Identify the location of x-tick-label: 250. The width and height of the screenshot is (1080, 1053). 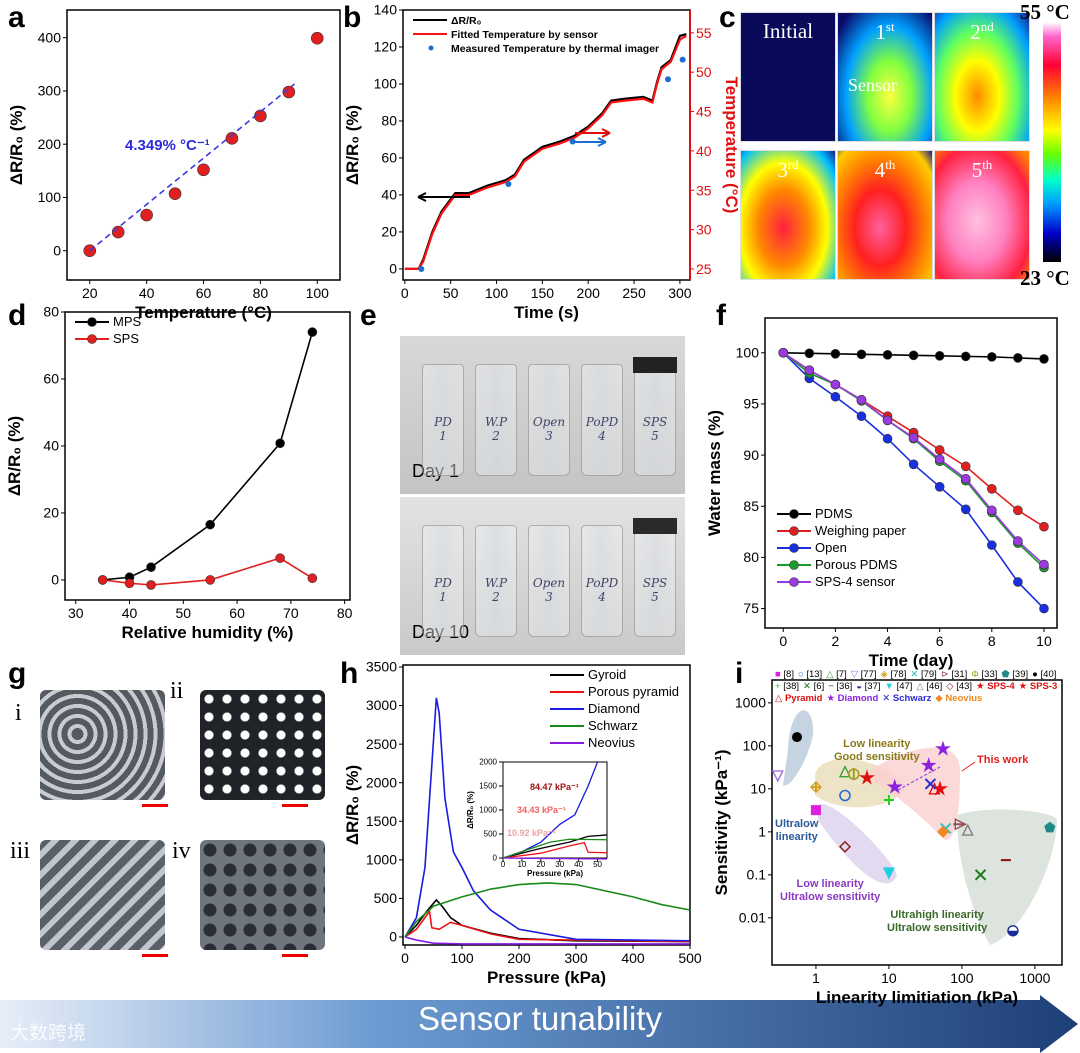
(634, 293).